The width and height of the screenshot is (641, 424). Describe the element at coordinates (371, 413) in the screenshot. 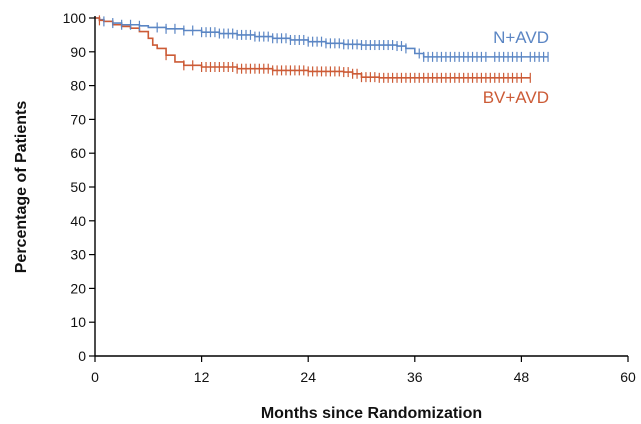

I see `x-axis-title: Months since Randomization` at that location.